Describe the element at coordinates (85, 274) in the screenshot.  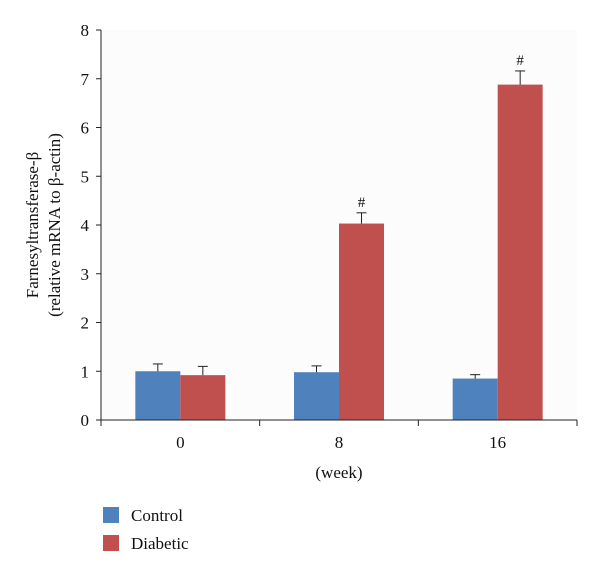
I see `y-tick-label: 3` at that location.